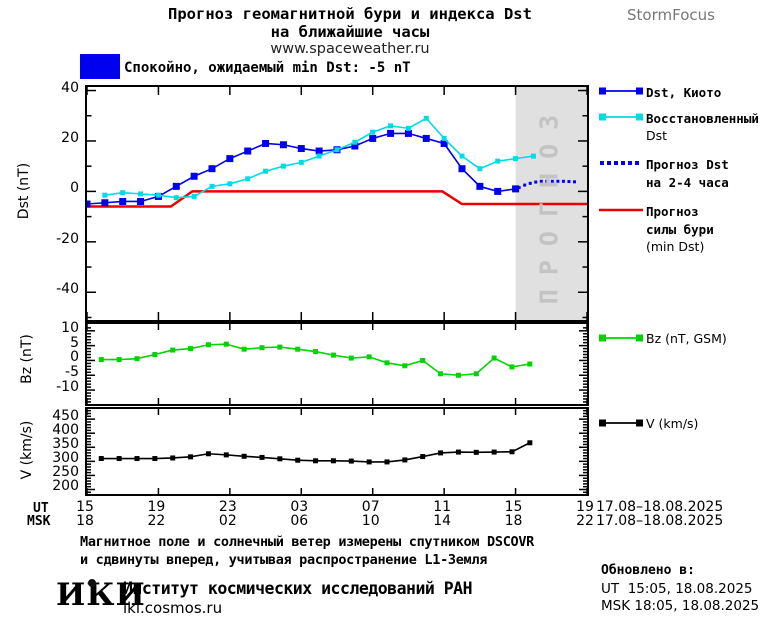  What do you see at coordinates (585, 521) in the screenshot?
I see `msk-hour-label: 22` at bounding box center [585, 521].